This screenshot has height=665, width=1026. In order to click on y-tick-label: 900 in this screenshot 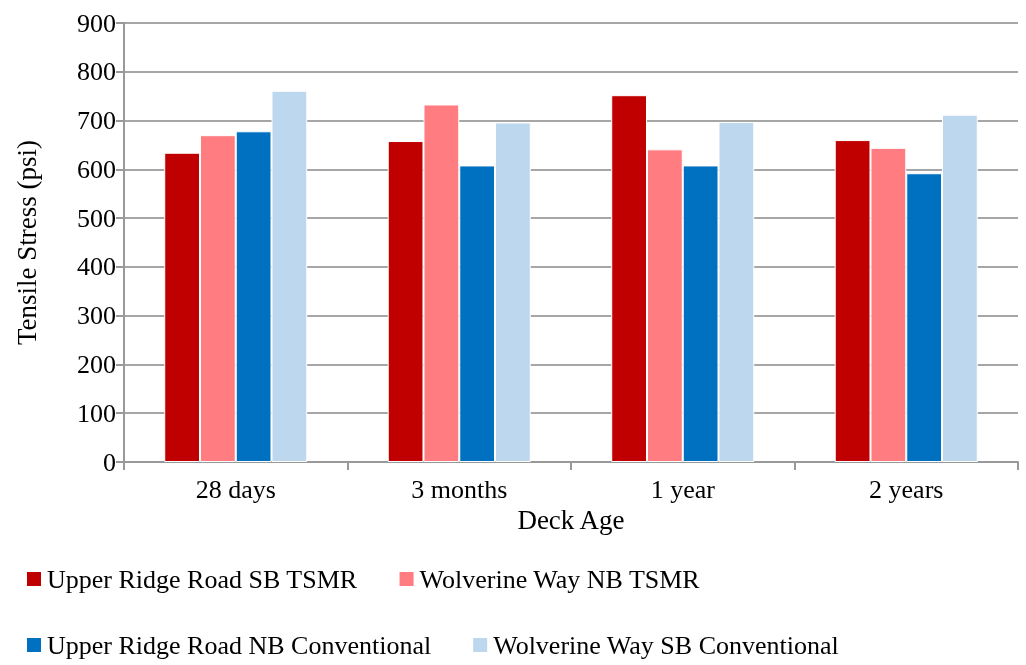, I will do `click(96, 23)`.